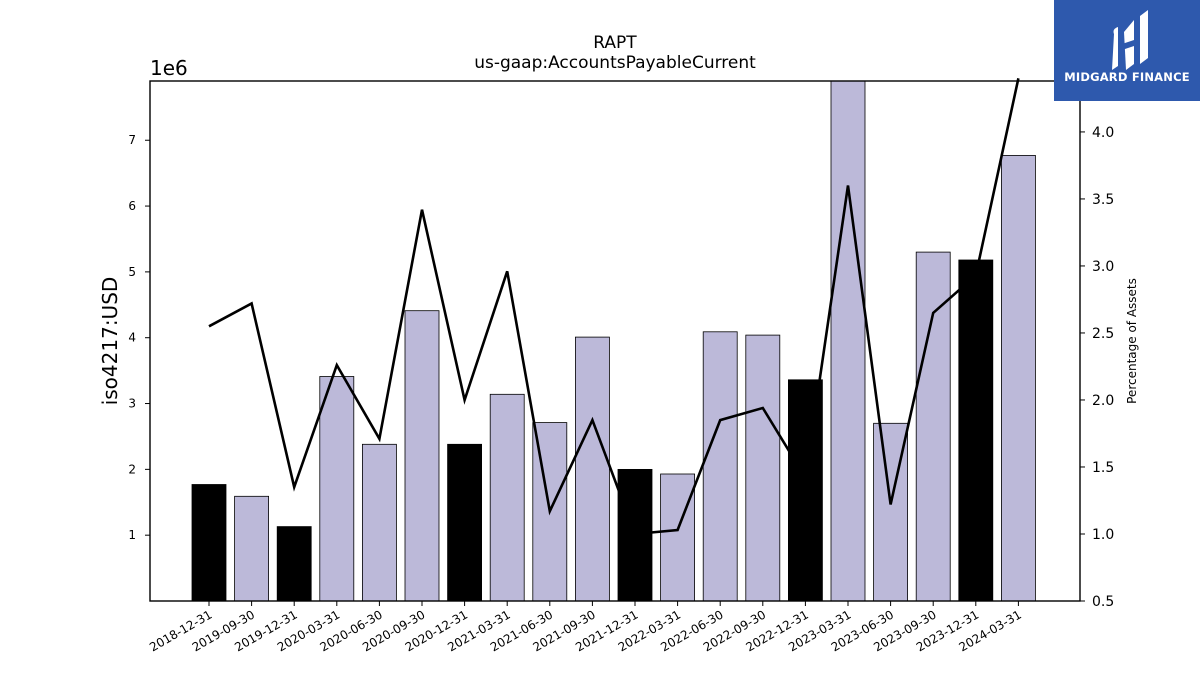 This screenshot has height=675, width=1200. I want to click on y-tick-label: 7, so click(132, 140).